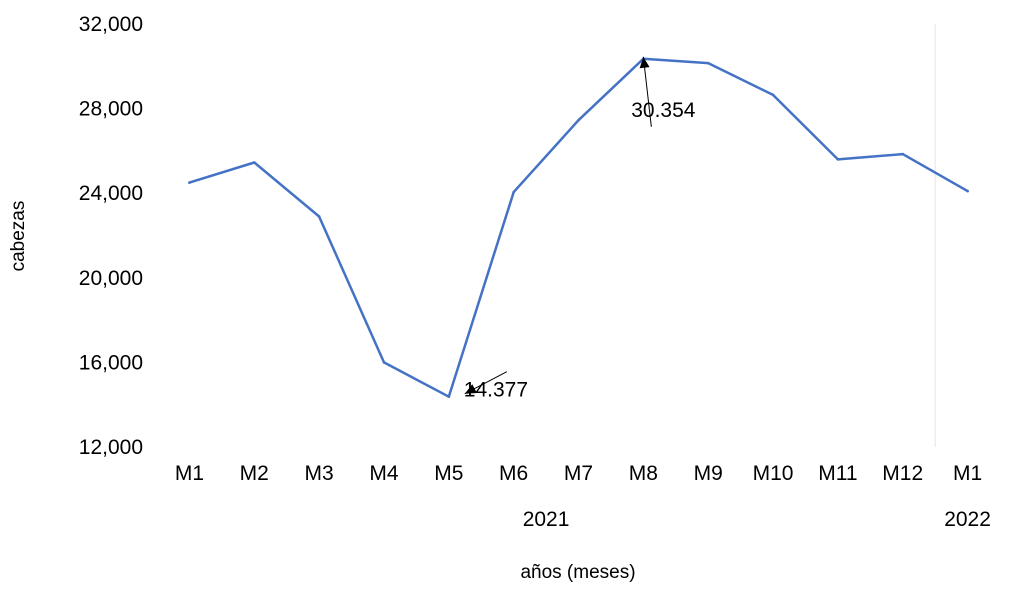 Image resolution: width=1010 pixels, height=594 pixels. What do you see at coordinates (643, 473) in the screenshot?
I see `x-tick-label: M8` at bounding box center [643, 473].